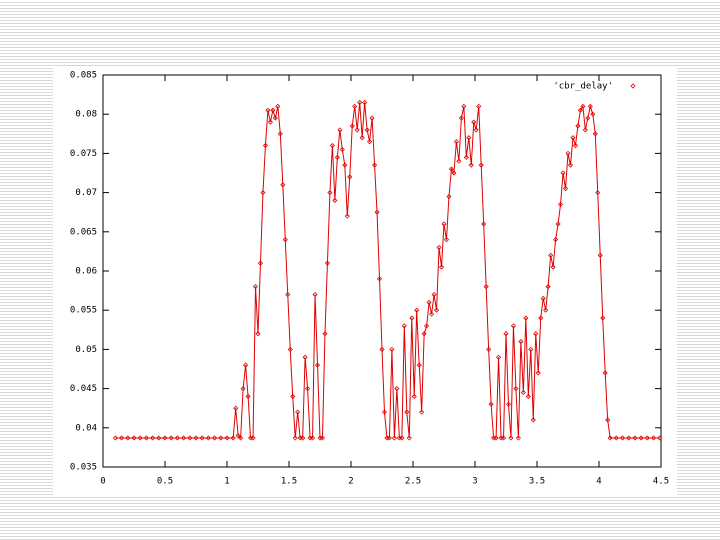  Describe the element at coordinates (598, 482) in the screenshot. I see `x-tick-label: 4` at that location.